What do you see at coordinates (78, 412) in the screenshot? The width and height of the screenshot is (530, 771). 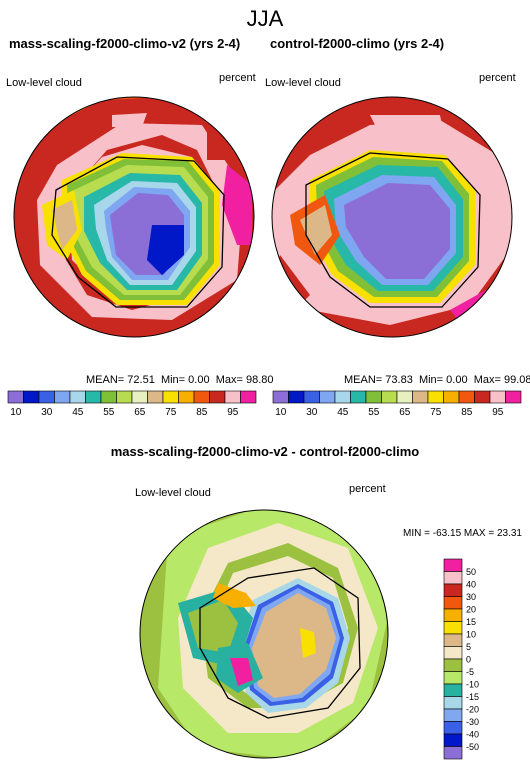 I see `test-colorbar-tick-label: 45` at bounding box center [78, 412].